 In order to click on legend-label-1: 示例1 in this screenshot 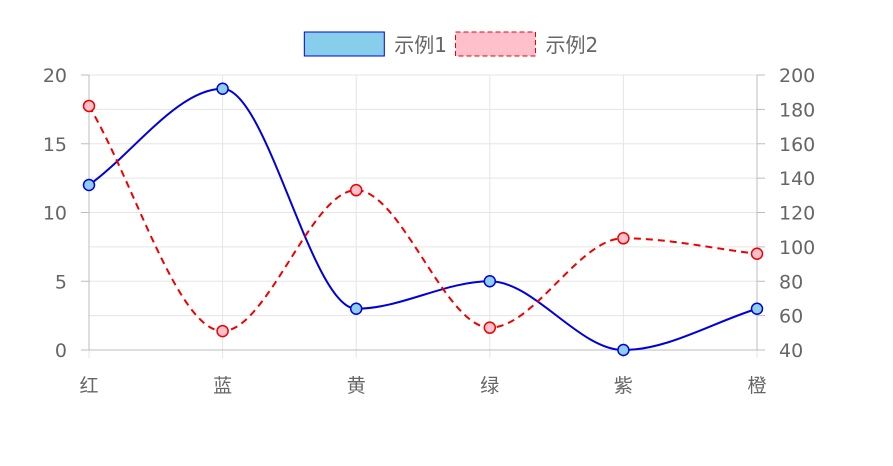, I will do `click(420, 45)`.